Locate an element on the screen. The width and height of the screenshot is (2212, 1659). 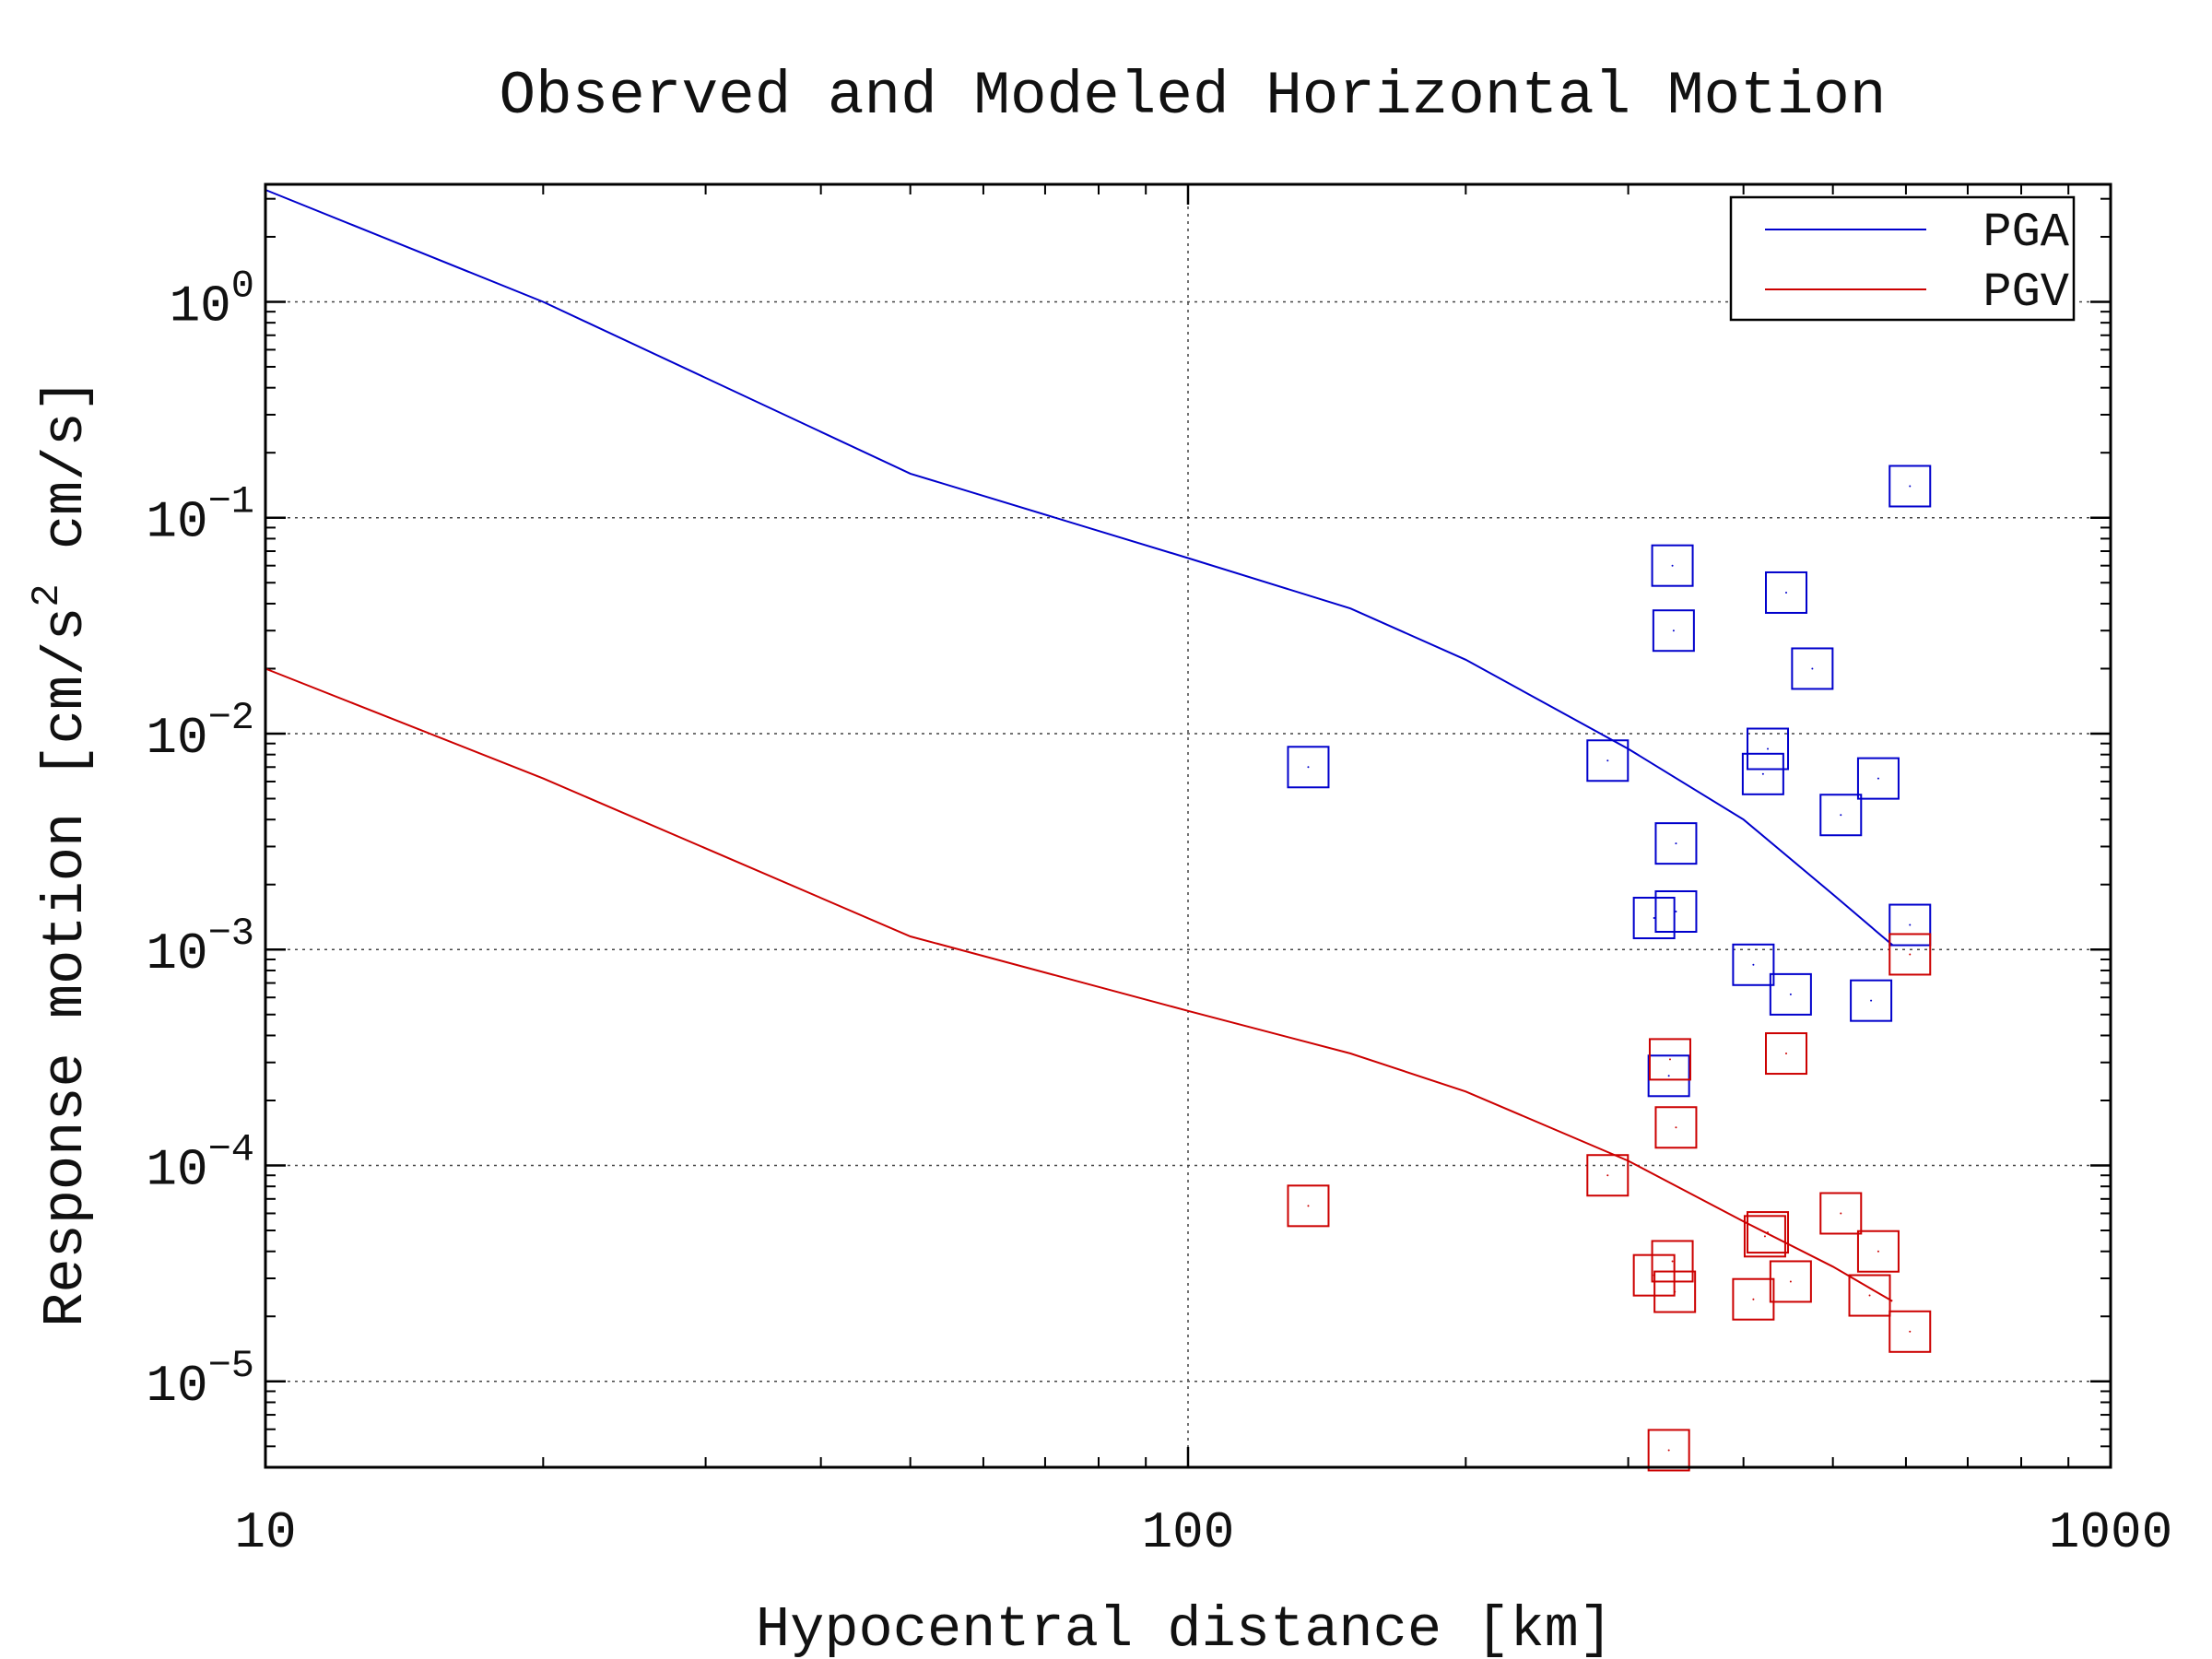
y-tick-exponent: −2 is located at coordinates (231, 718).